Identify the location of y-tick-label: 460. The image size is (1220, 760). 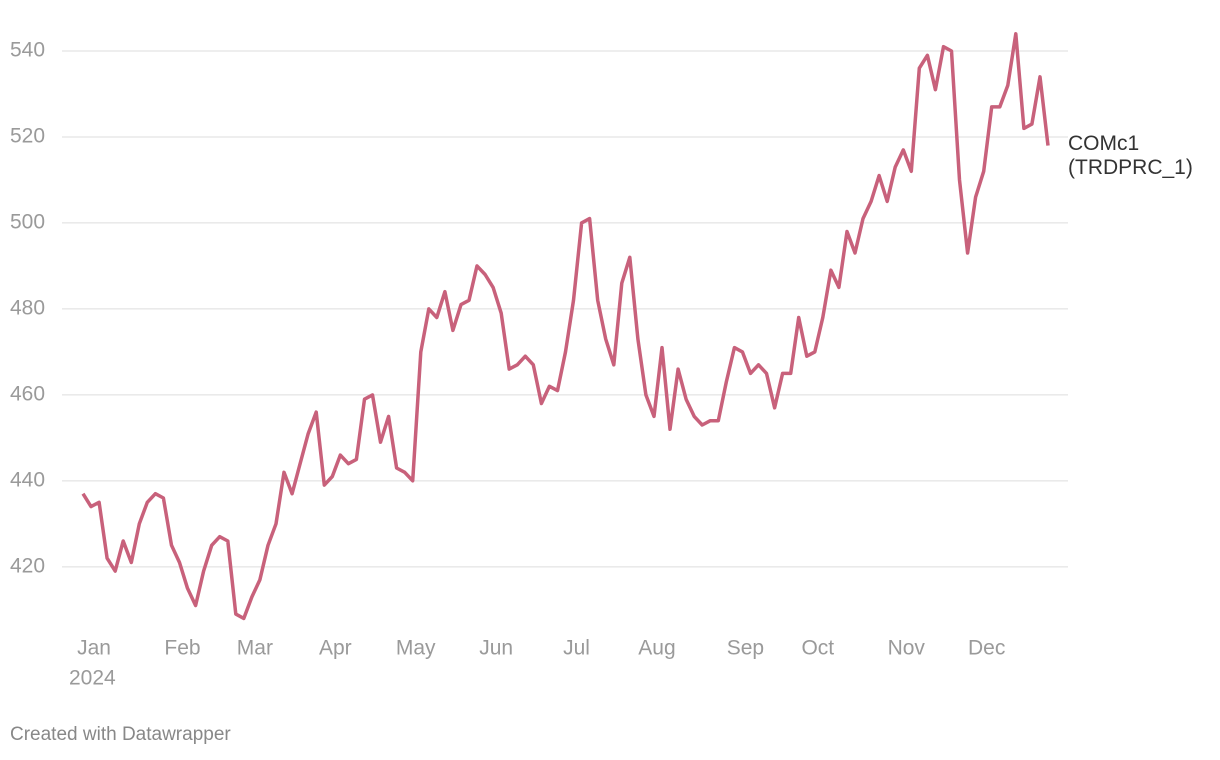
(27, 393).